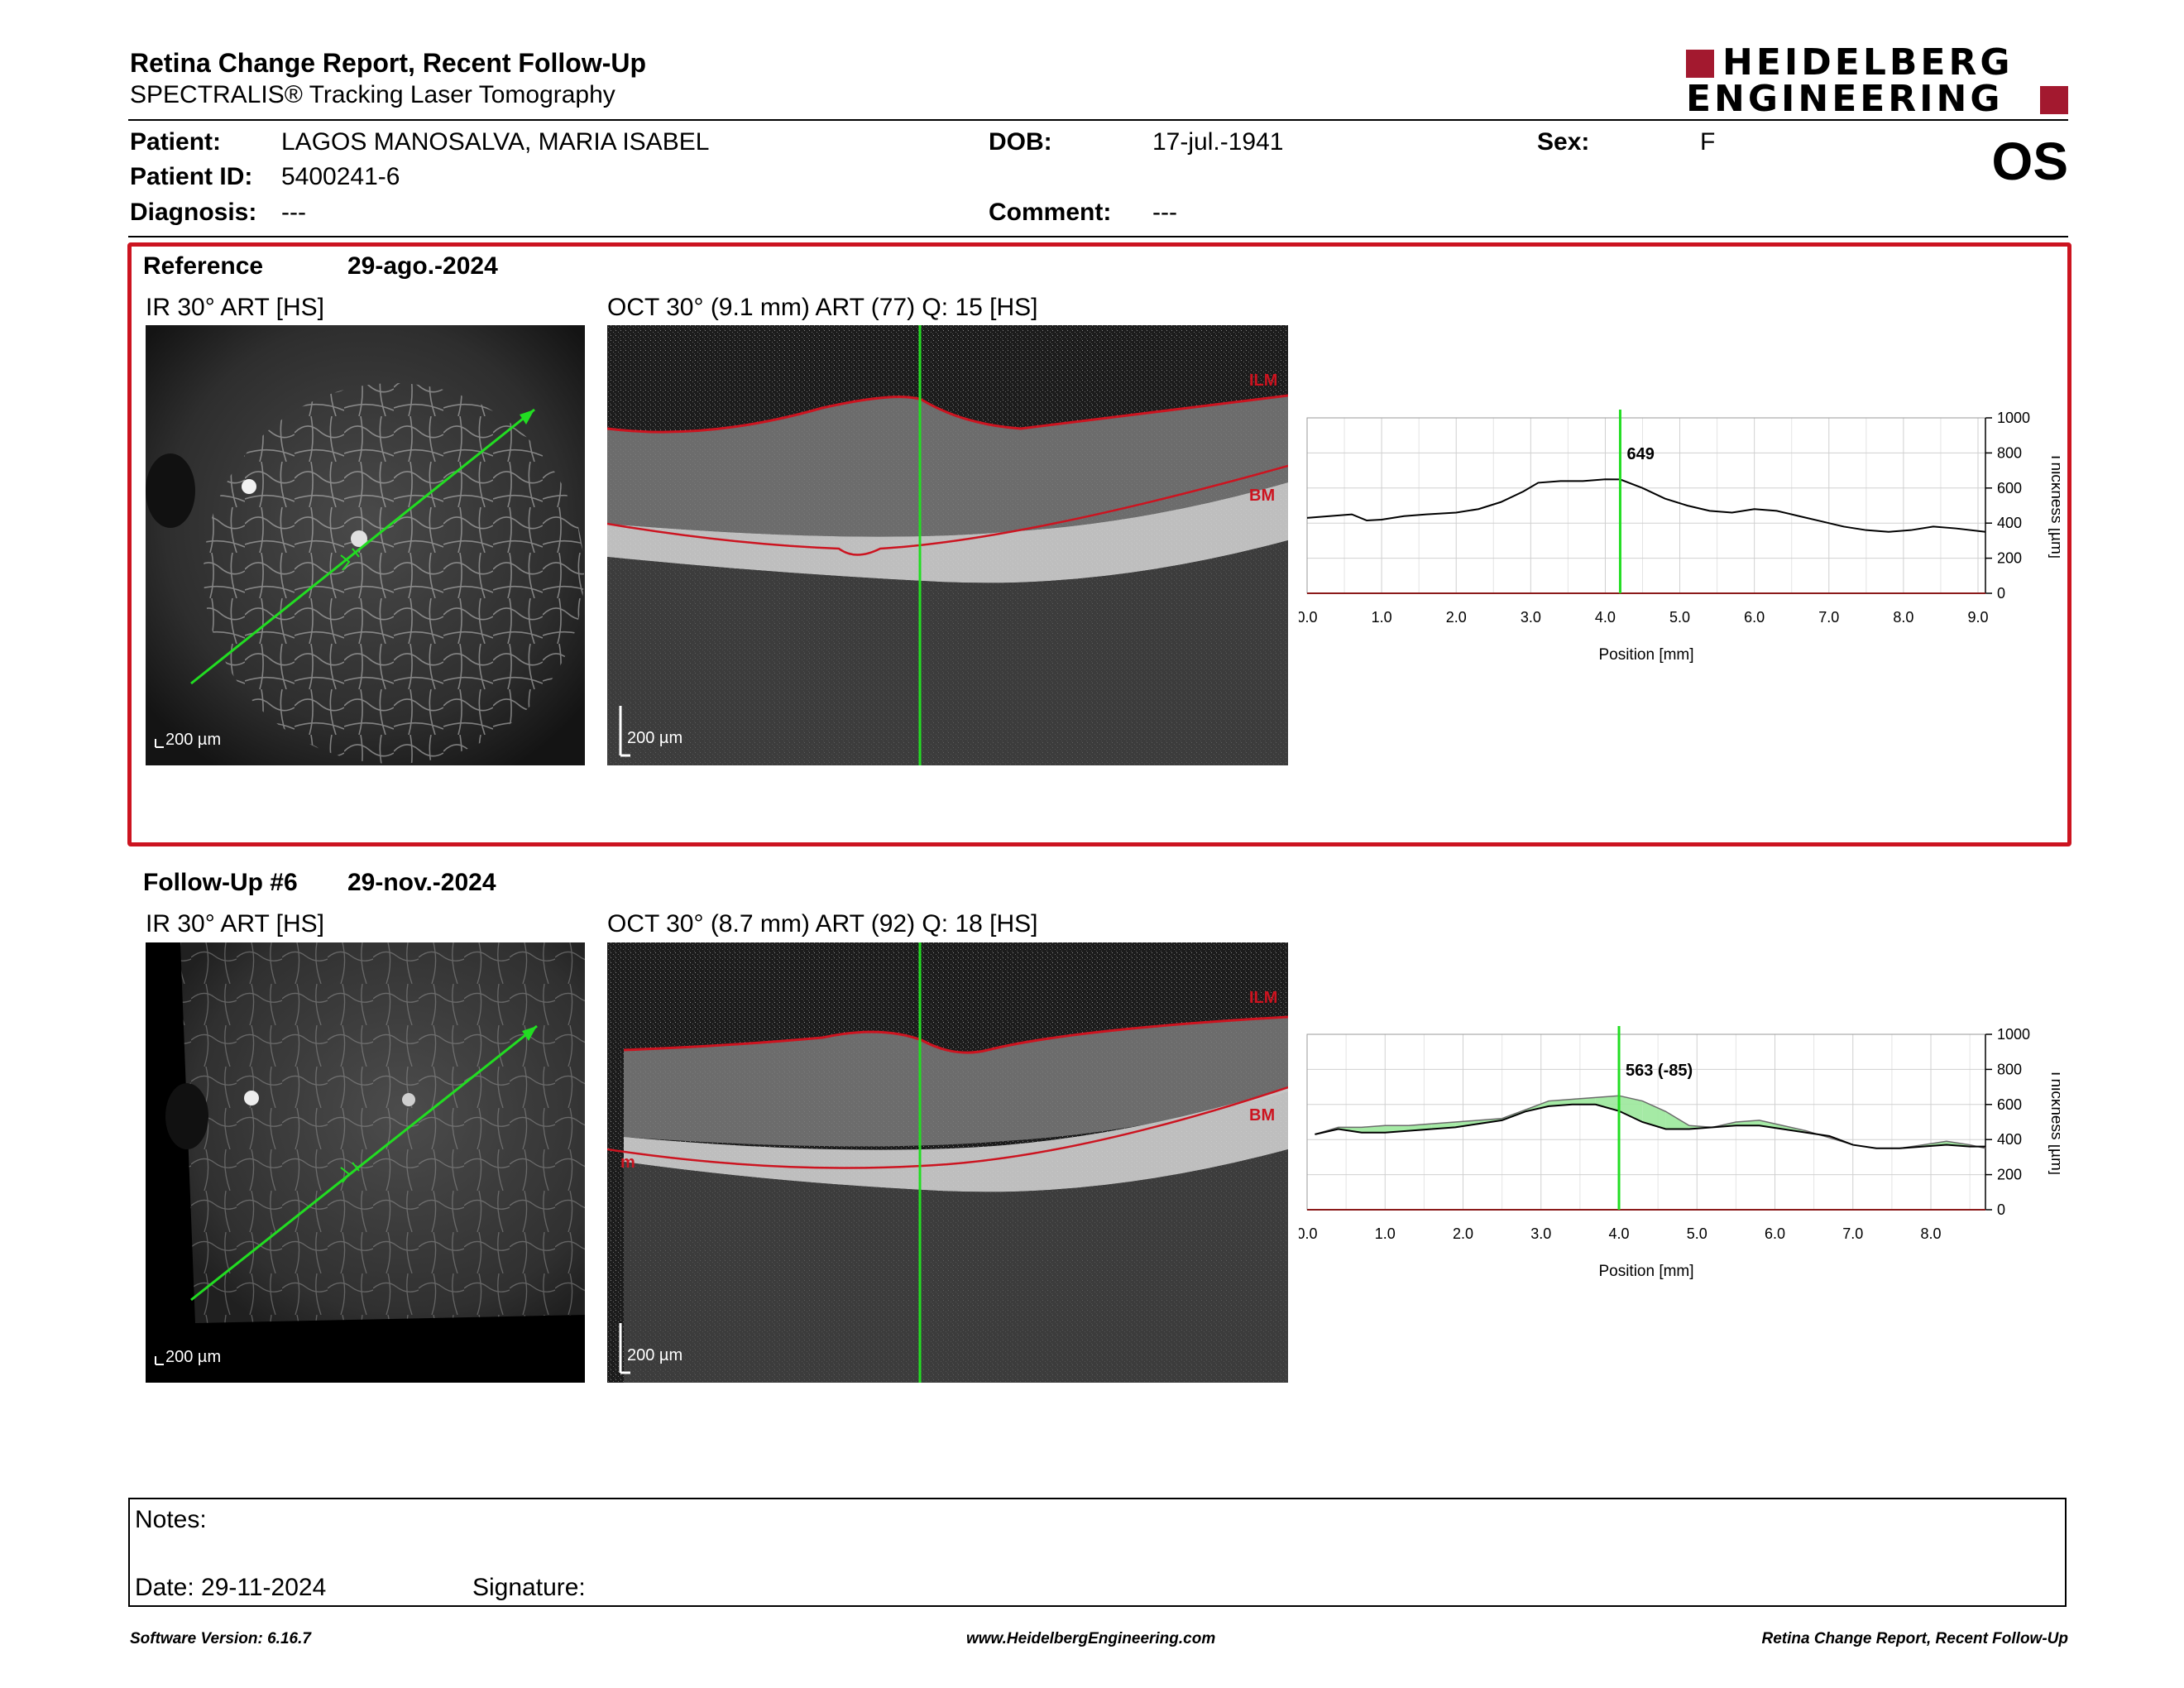 This screenshot has width=2184, height=1688. I want to click on patient-id-label: Patient ID:, so click(191, 176).